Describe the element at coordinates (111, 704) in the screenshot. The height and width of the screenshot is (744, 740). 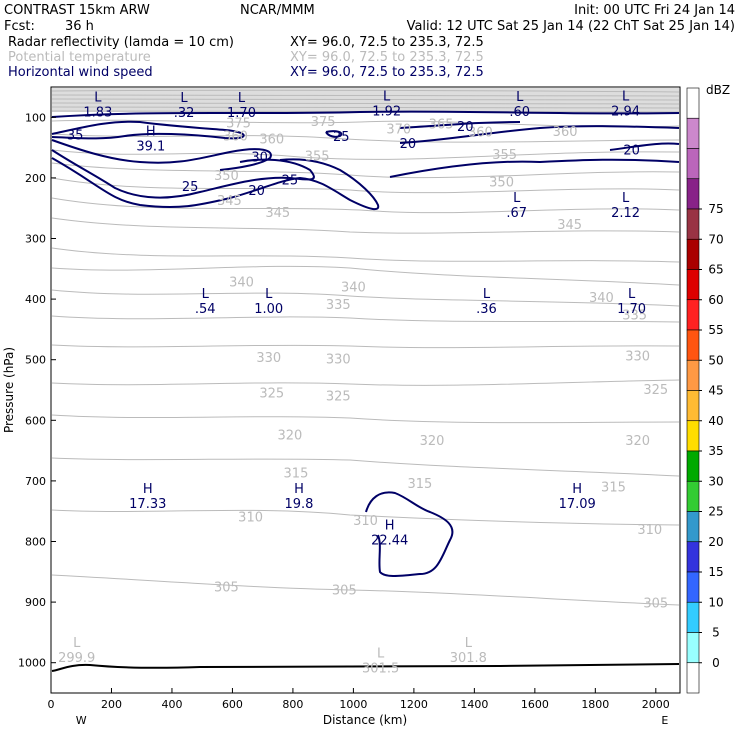
I see `x-tick-label: 200` at that location.